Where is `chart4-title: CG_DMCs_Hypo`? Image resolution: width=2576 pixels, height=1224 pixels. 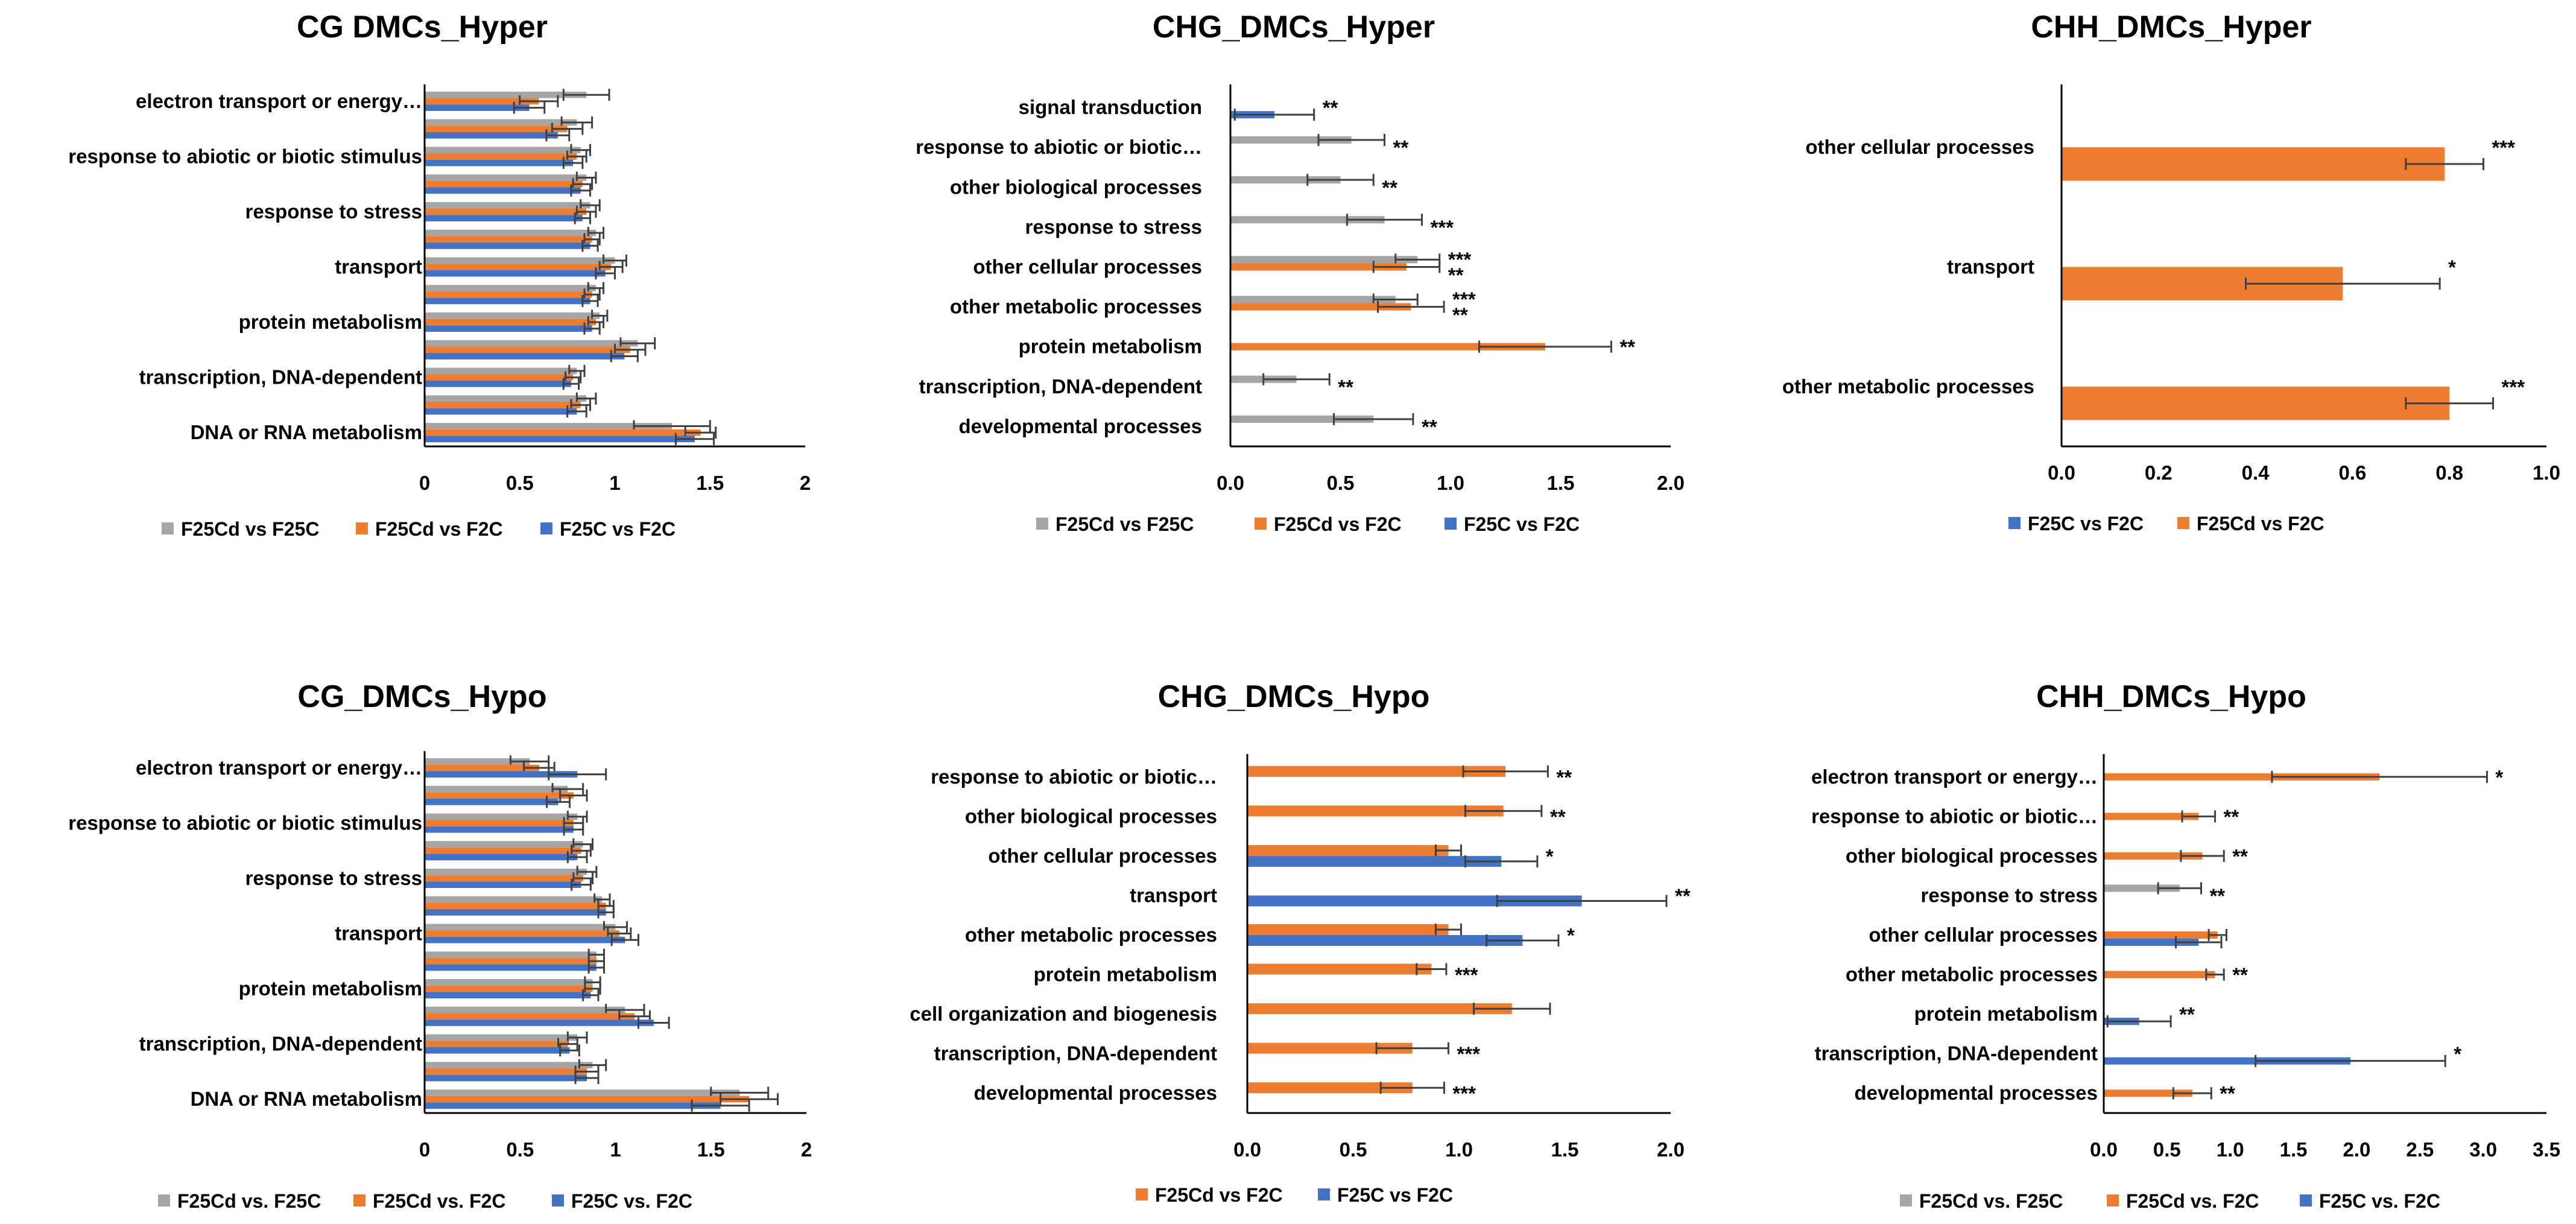
chart4-title: CG_DMCs_Hypo is located at coordinates (421, 696).